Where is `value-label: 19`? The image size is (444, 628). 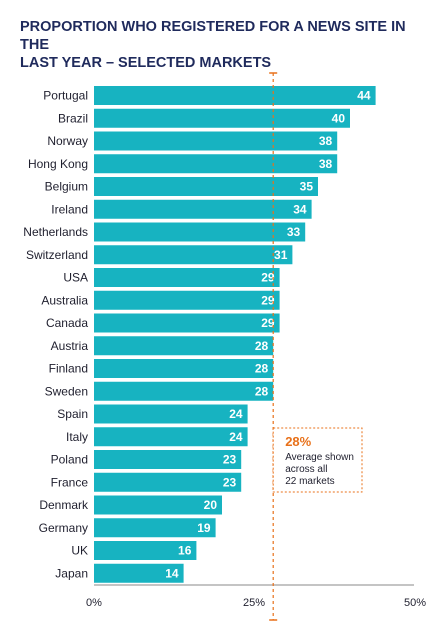
value-label: 19 is located at coordinates (204, 528).